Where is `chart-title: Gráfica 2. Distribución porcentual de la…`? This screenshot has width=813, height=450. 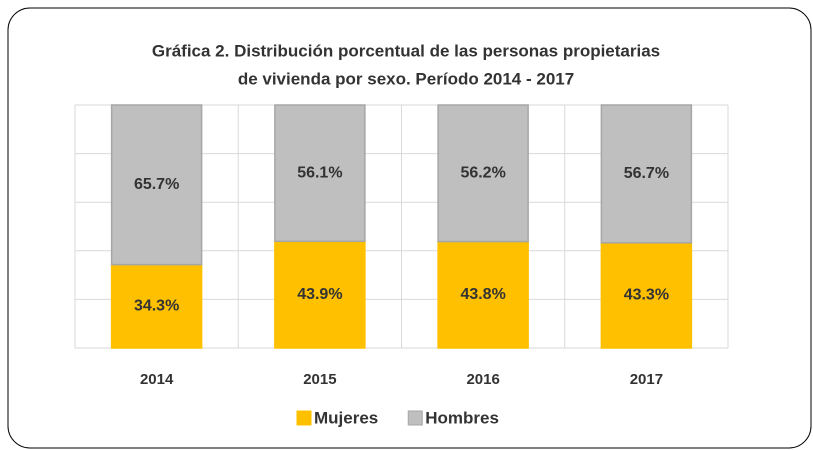 chart-title: Gráfica 2. Distribución porcentual de la… is located at coordinates (406, 50).